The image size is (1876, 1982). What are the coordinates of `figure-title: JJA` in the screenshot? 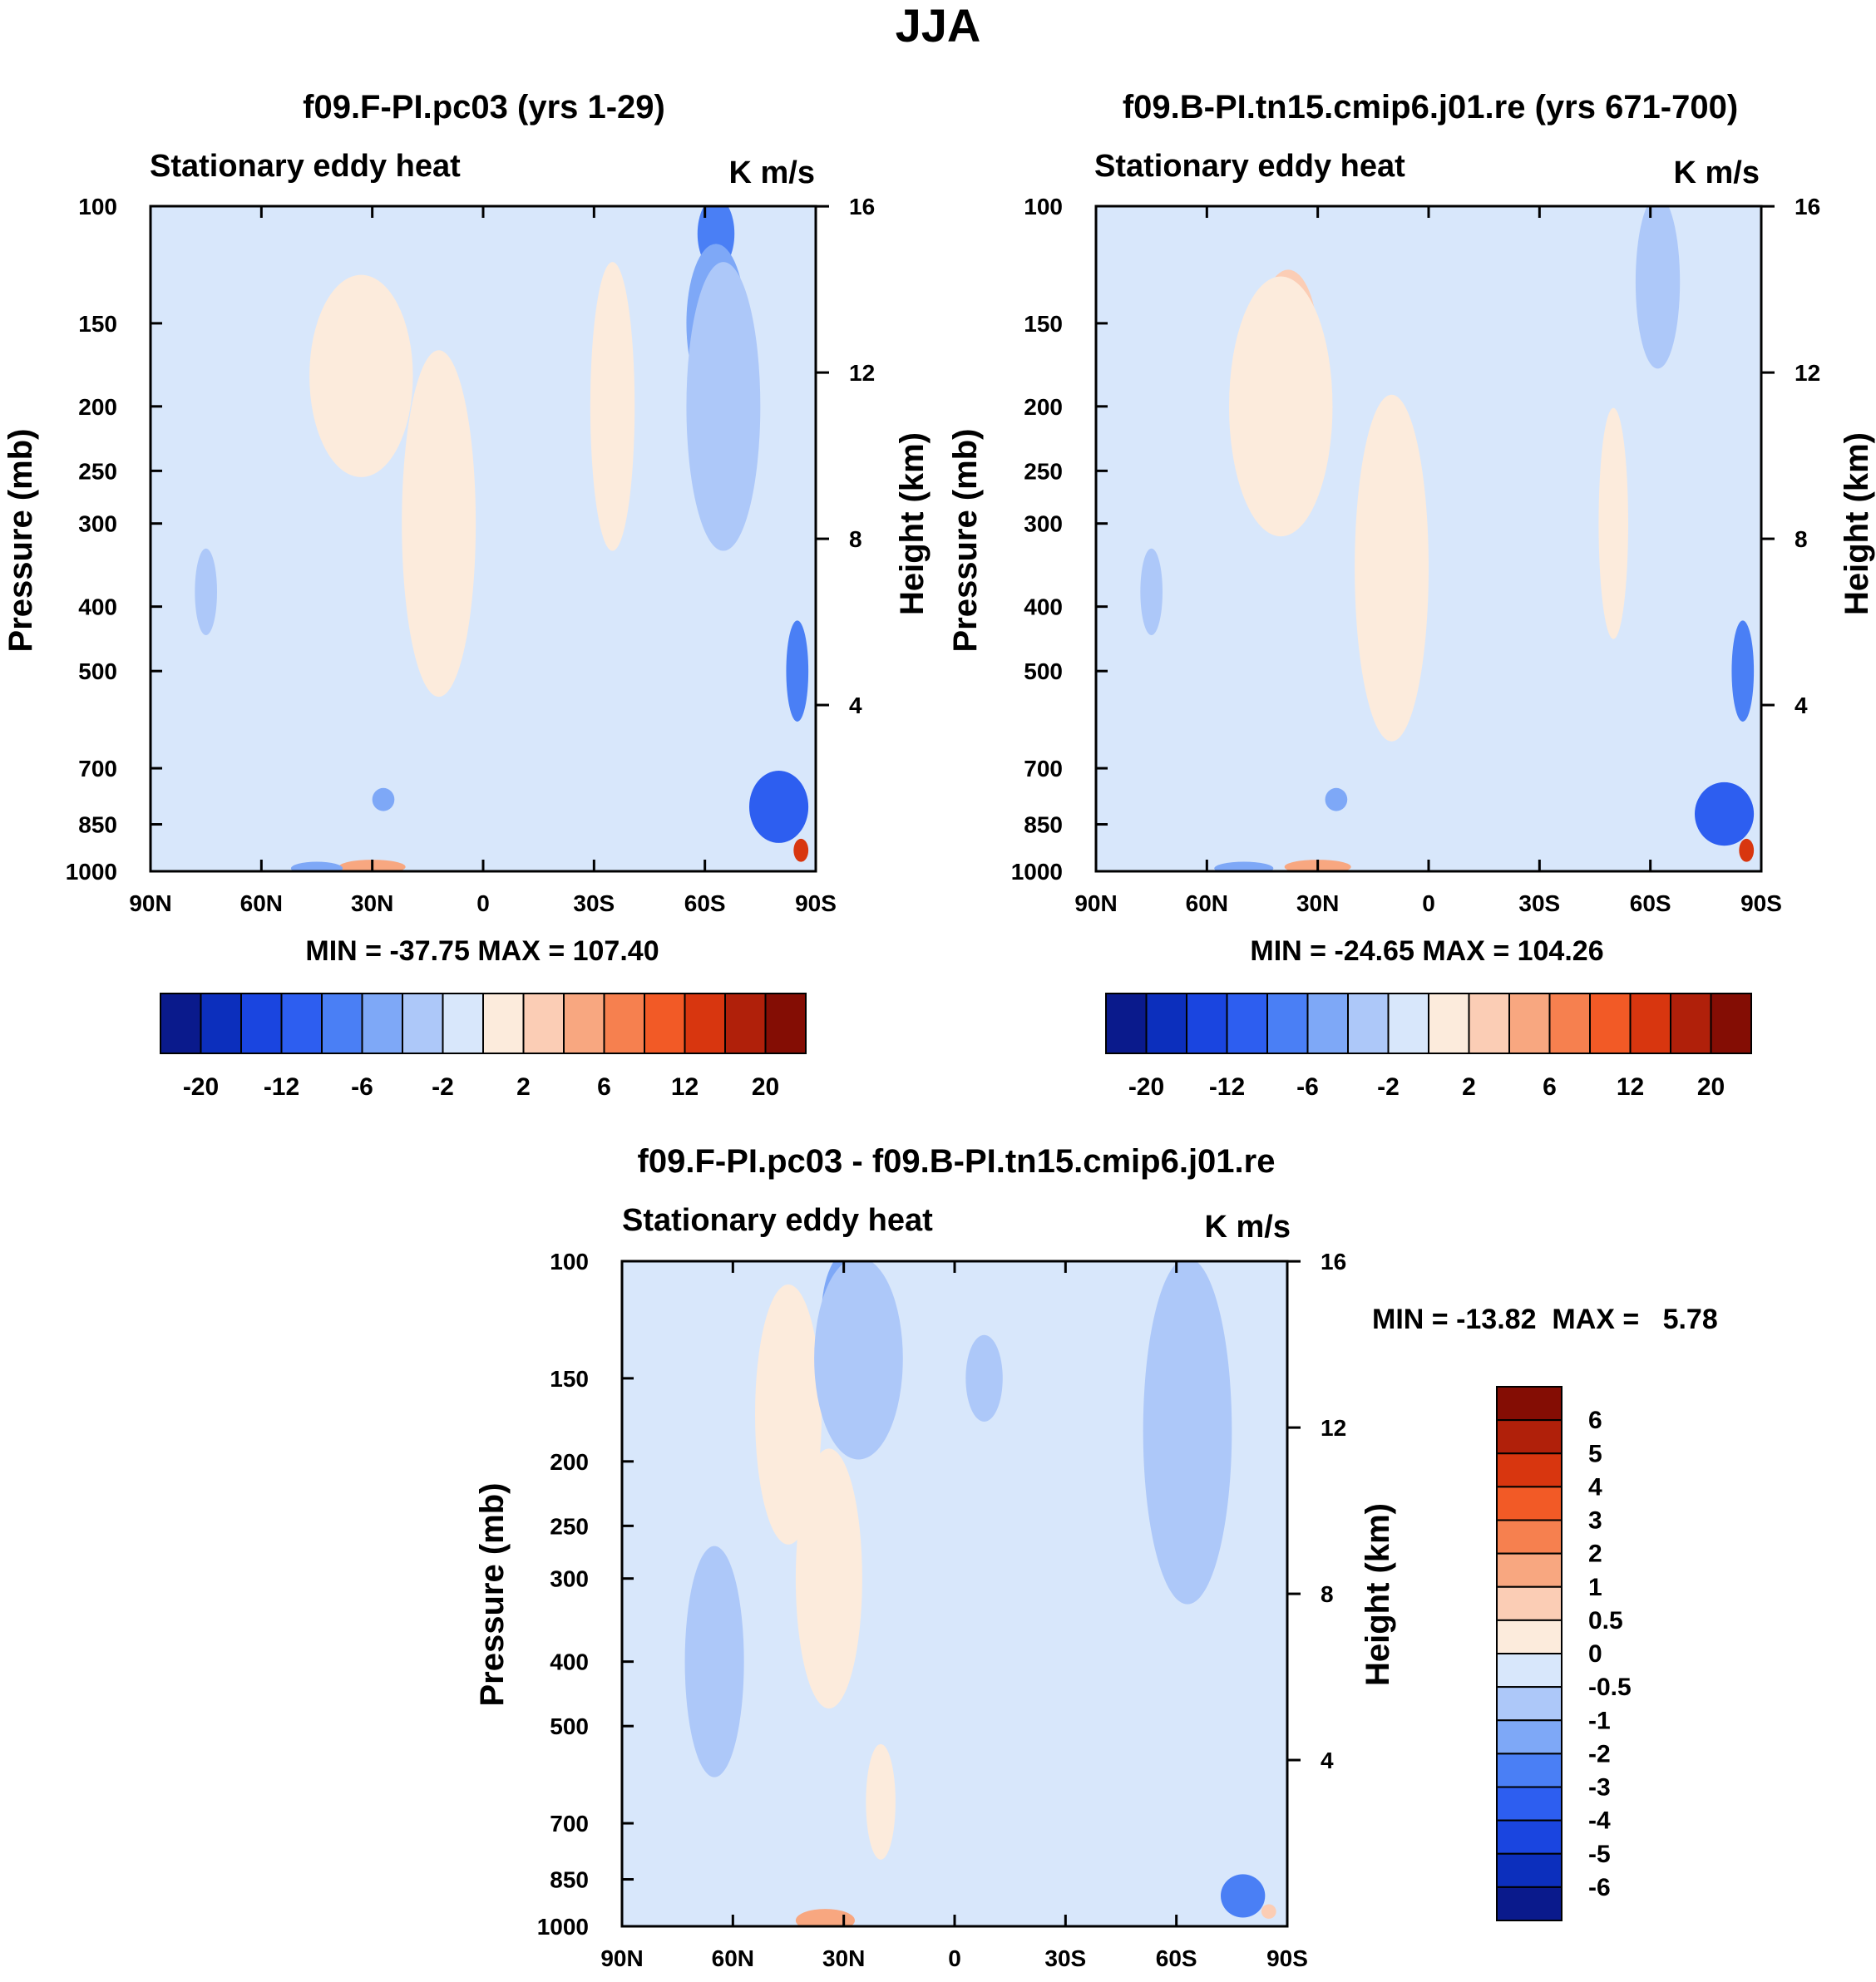 It's located at (939, 26).